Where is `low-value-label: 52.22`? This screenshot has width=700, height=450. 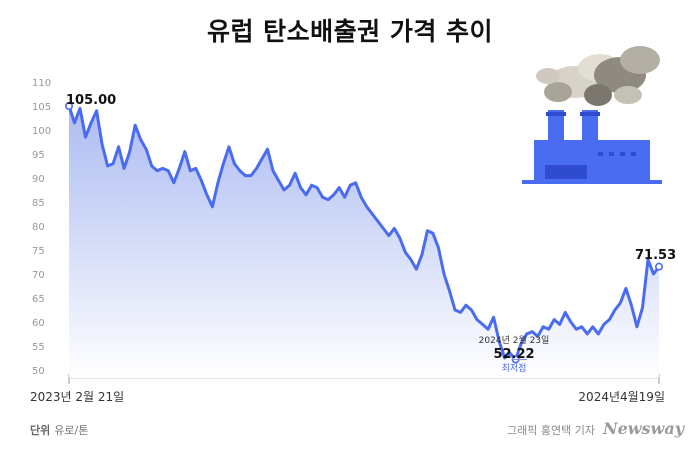
low-value-label: 52.22 is located at coordinates (513, 354).